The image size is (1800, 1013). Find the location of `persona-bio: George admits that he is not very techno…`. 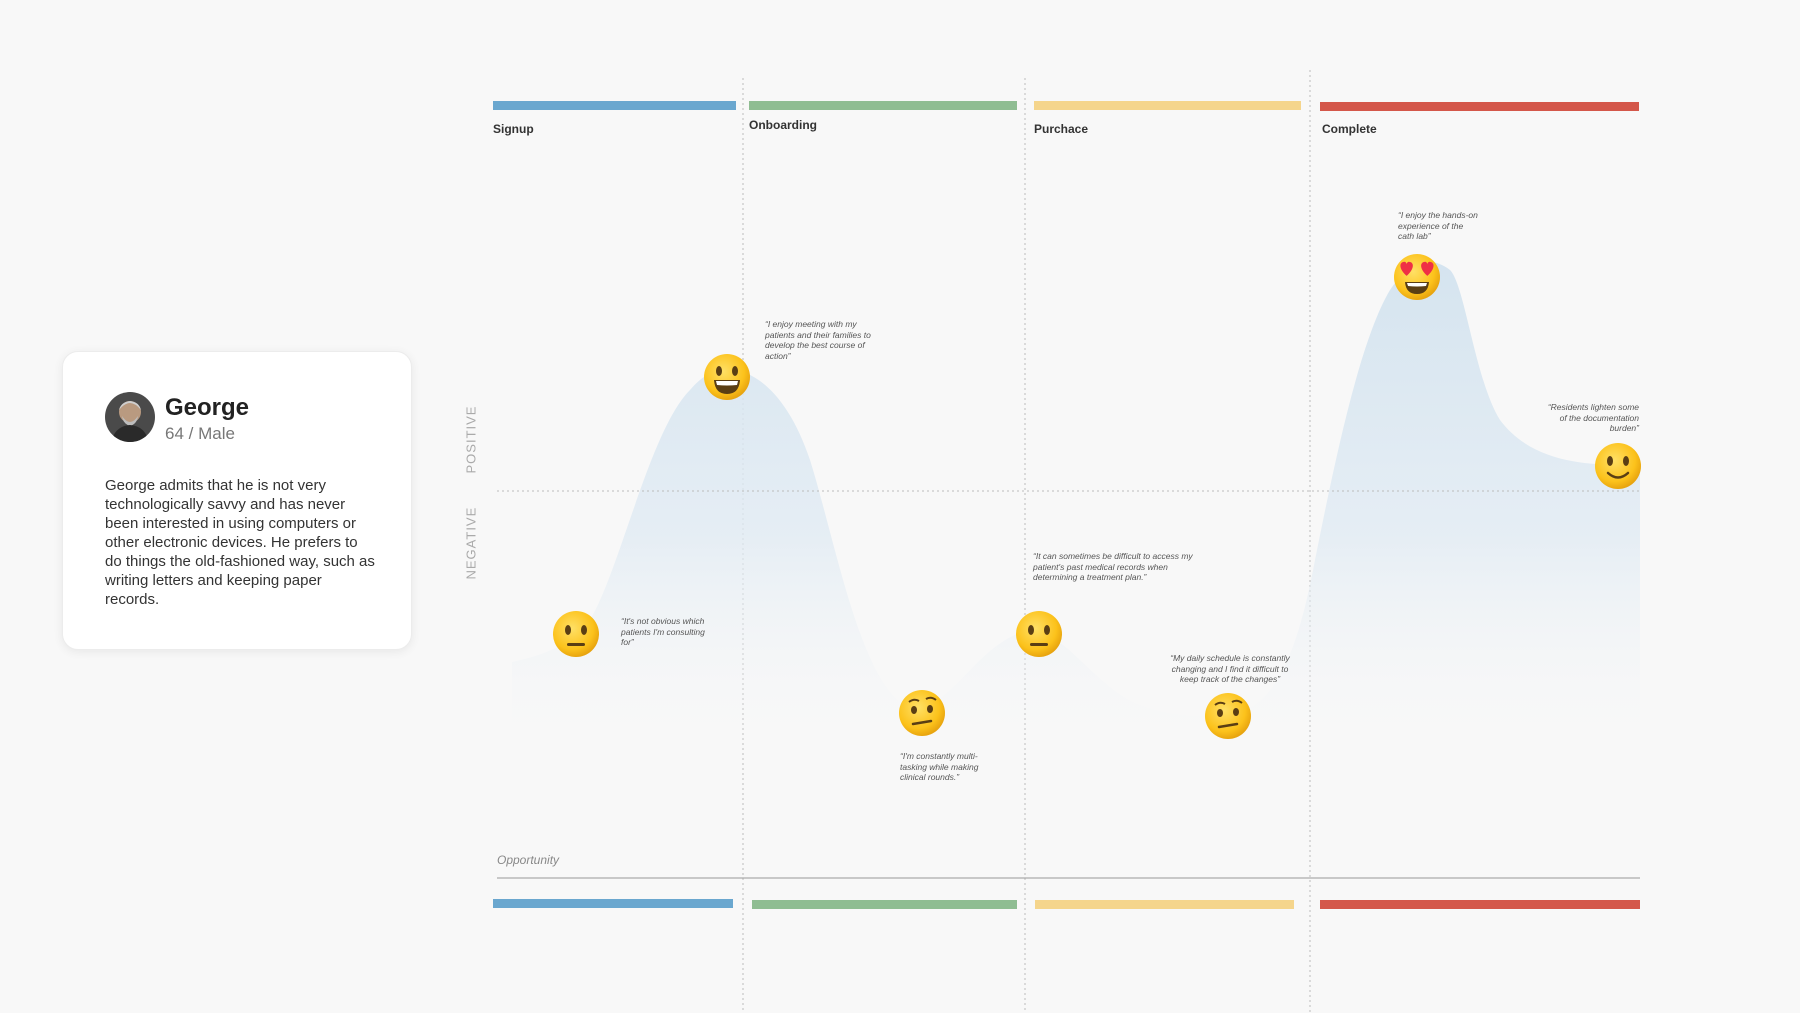

persona-bio: George admits that he is not very techno… is located at coordinates (240, 542).